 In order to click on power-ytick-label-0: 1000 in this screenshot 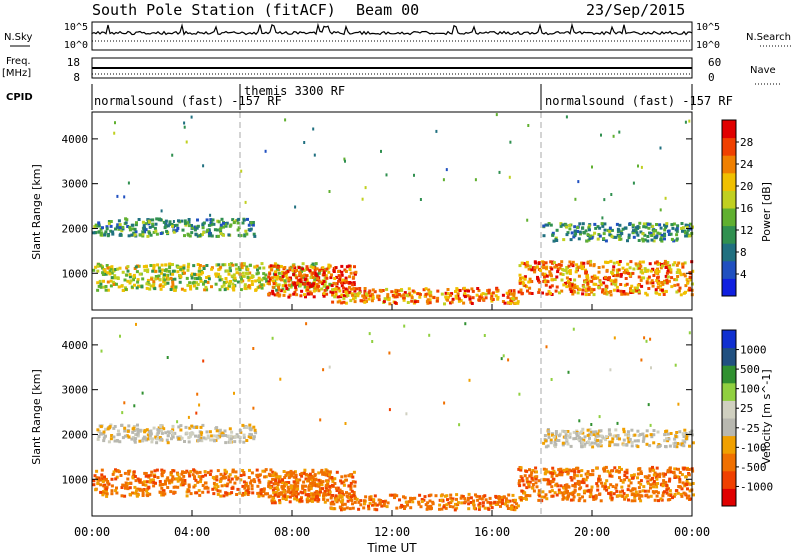, I will do `click(75, 273)`.